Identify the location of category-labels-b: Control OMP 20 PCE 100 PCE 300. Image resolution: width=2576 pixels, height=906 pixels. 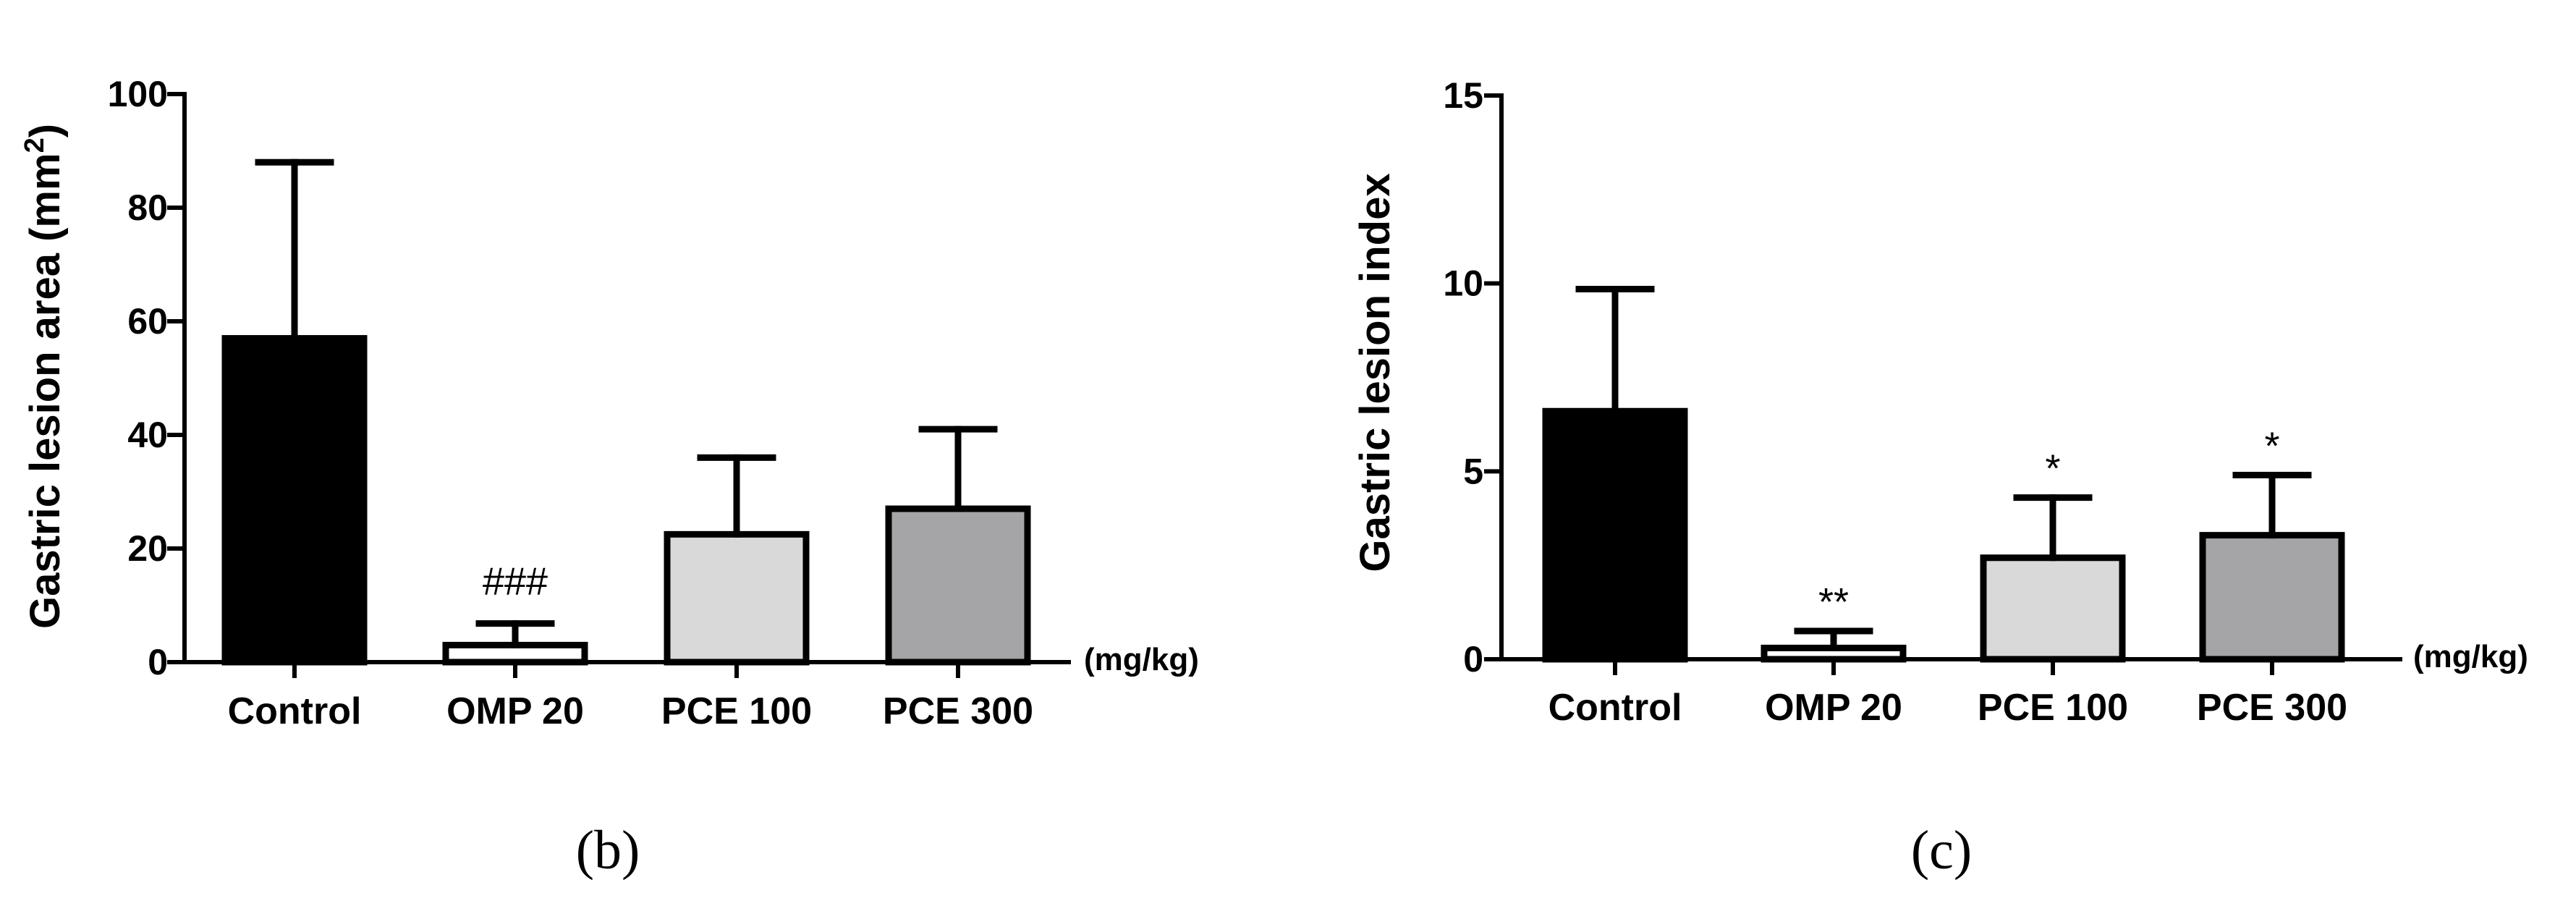
(630, 711).